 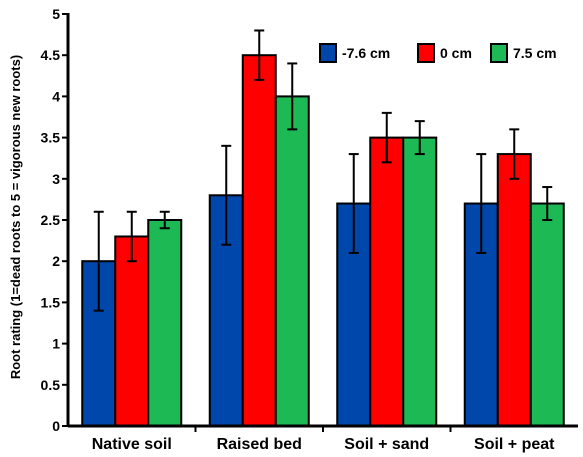 I want to click on y-axis-ticks: 0 0.5 1 1.5 2 2.5 3 3.5 4 4.5 5, so click(x=54, y=220).